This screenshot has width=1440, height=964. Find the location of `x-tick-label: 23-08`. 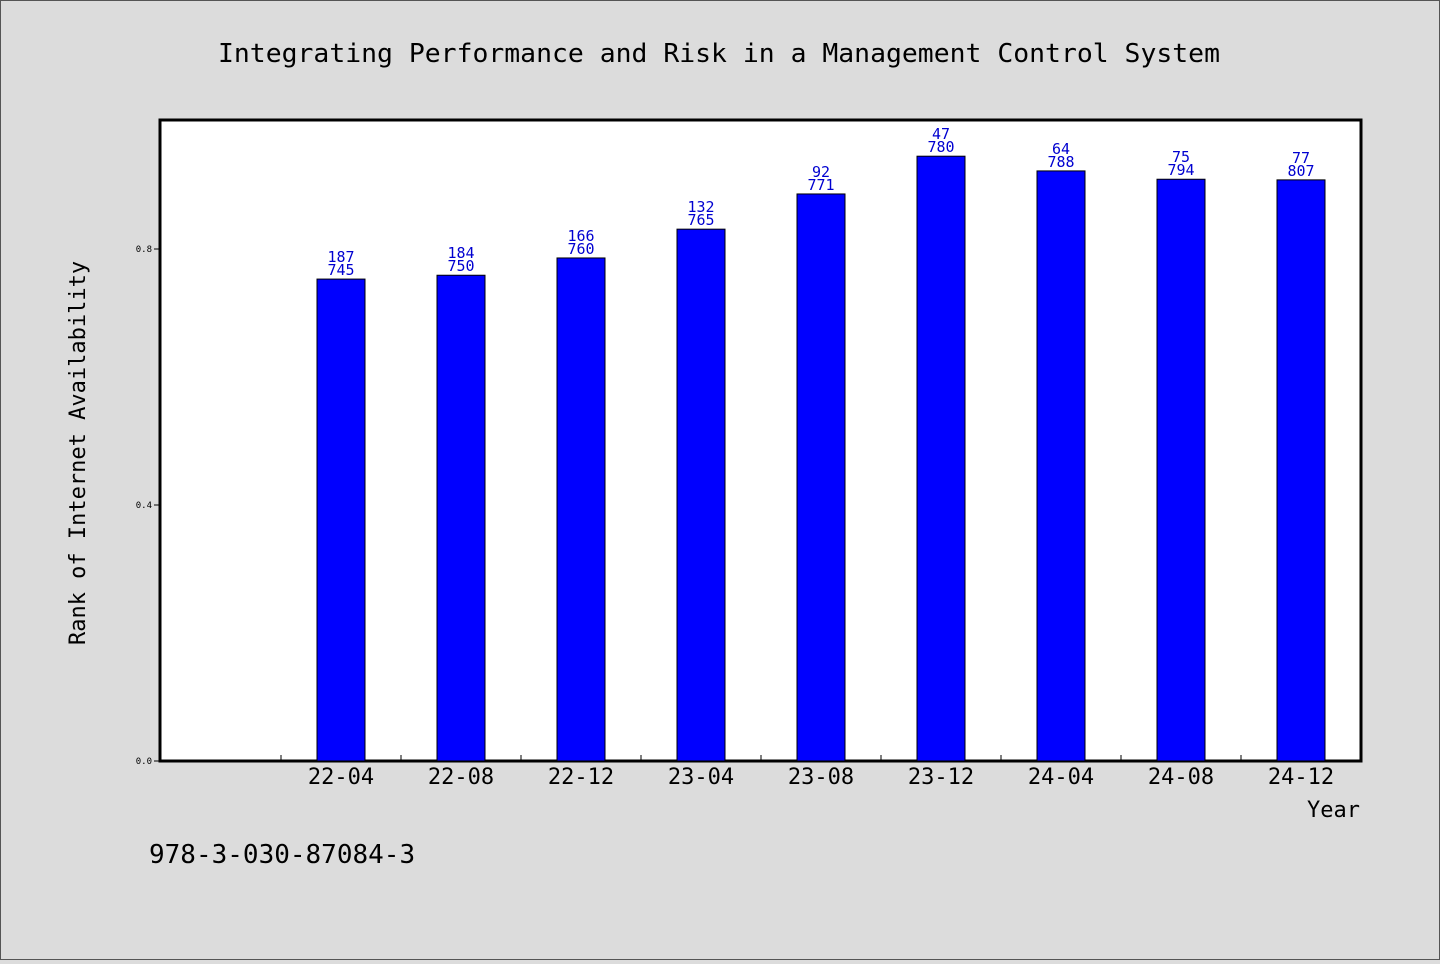

x-tick-label: 23-08 is located at coordinates (821, 777).